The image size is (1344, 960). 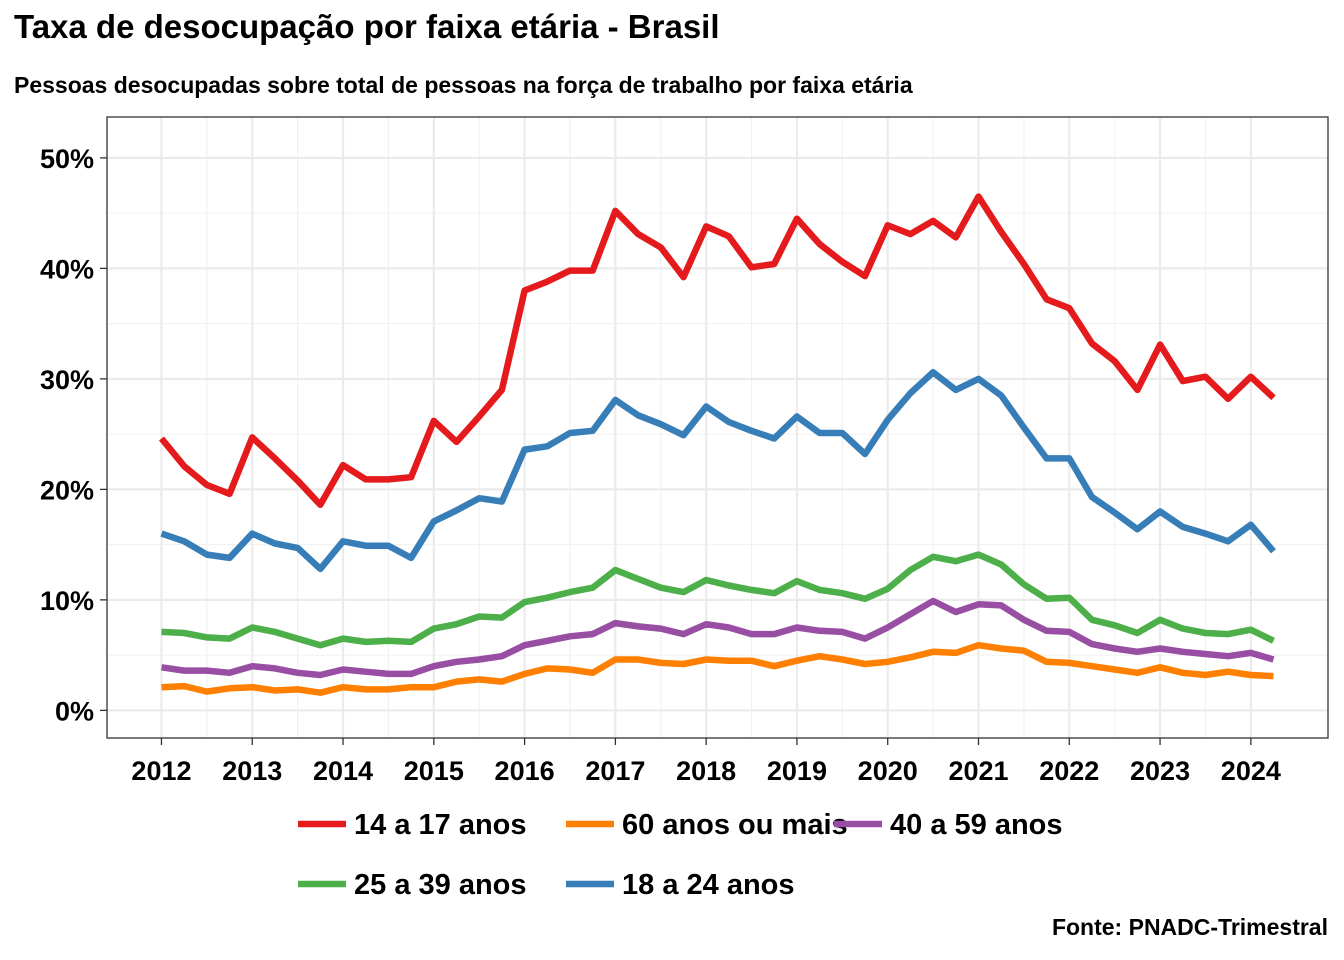 I want to click on x-tick-label: 2019, so click(x=797, y=771).